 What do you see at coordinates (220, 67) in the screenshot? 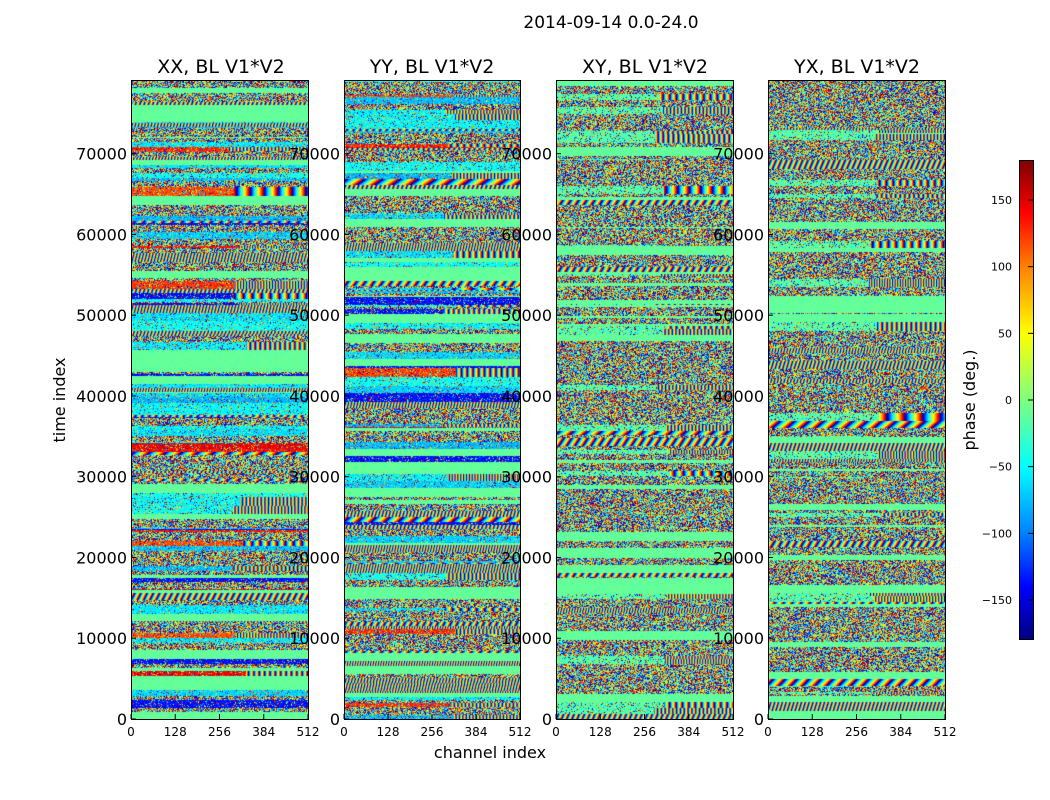
I see `panel-title: XX, BL V1*V2` at bounding box center [220, 67].